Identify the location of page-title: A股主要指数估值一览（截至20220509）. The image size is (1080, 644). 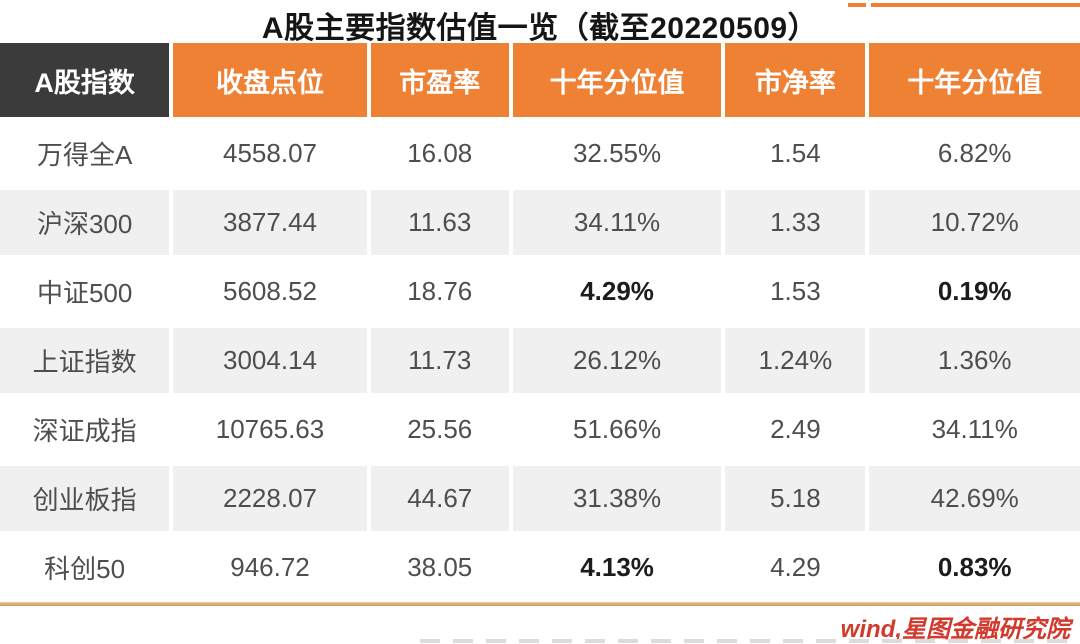
(540, 28).